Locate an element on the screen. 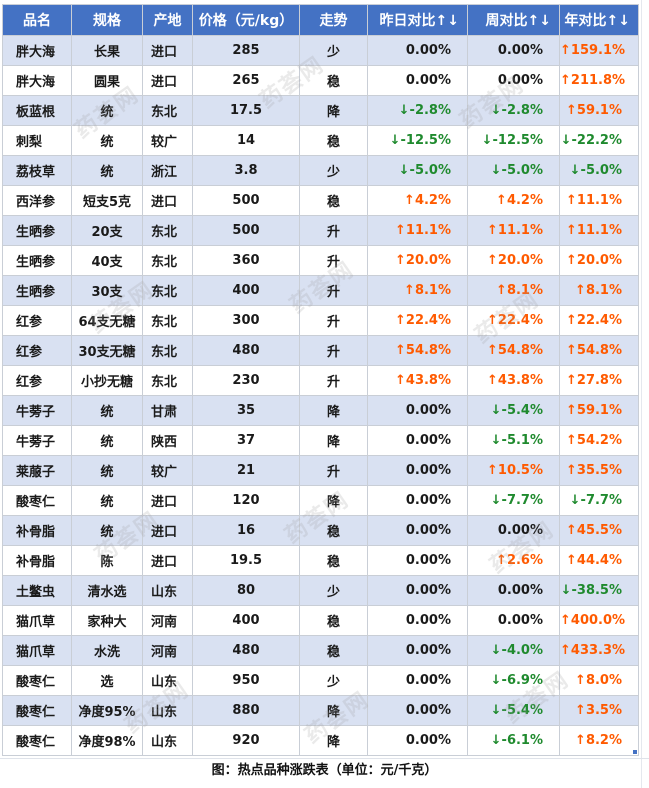  cell-name: 荔枝草 is located at coordinates (37, 170).